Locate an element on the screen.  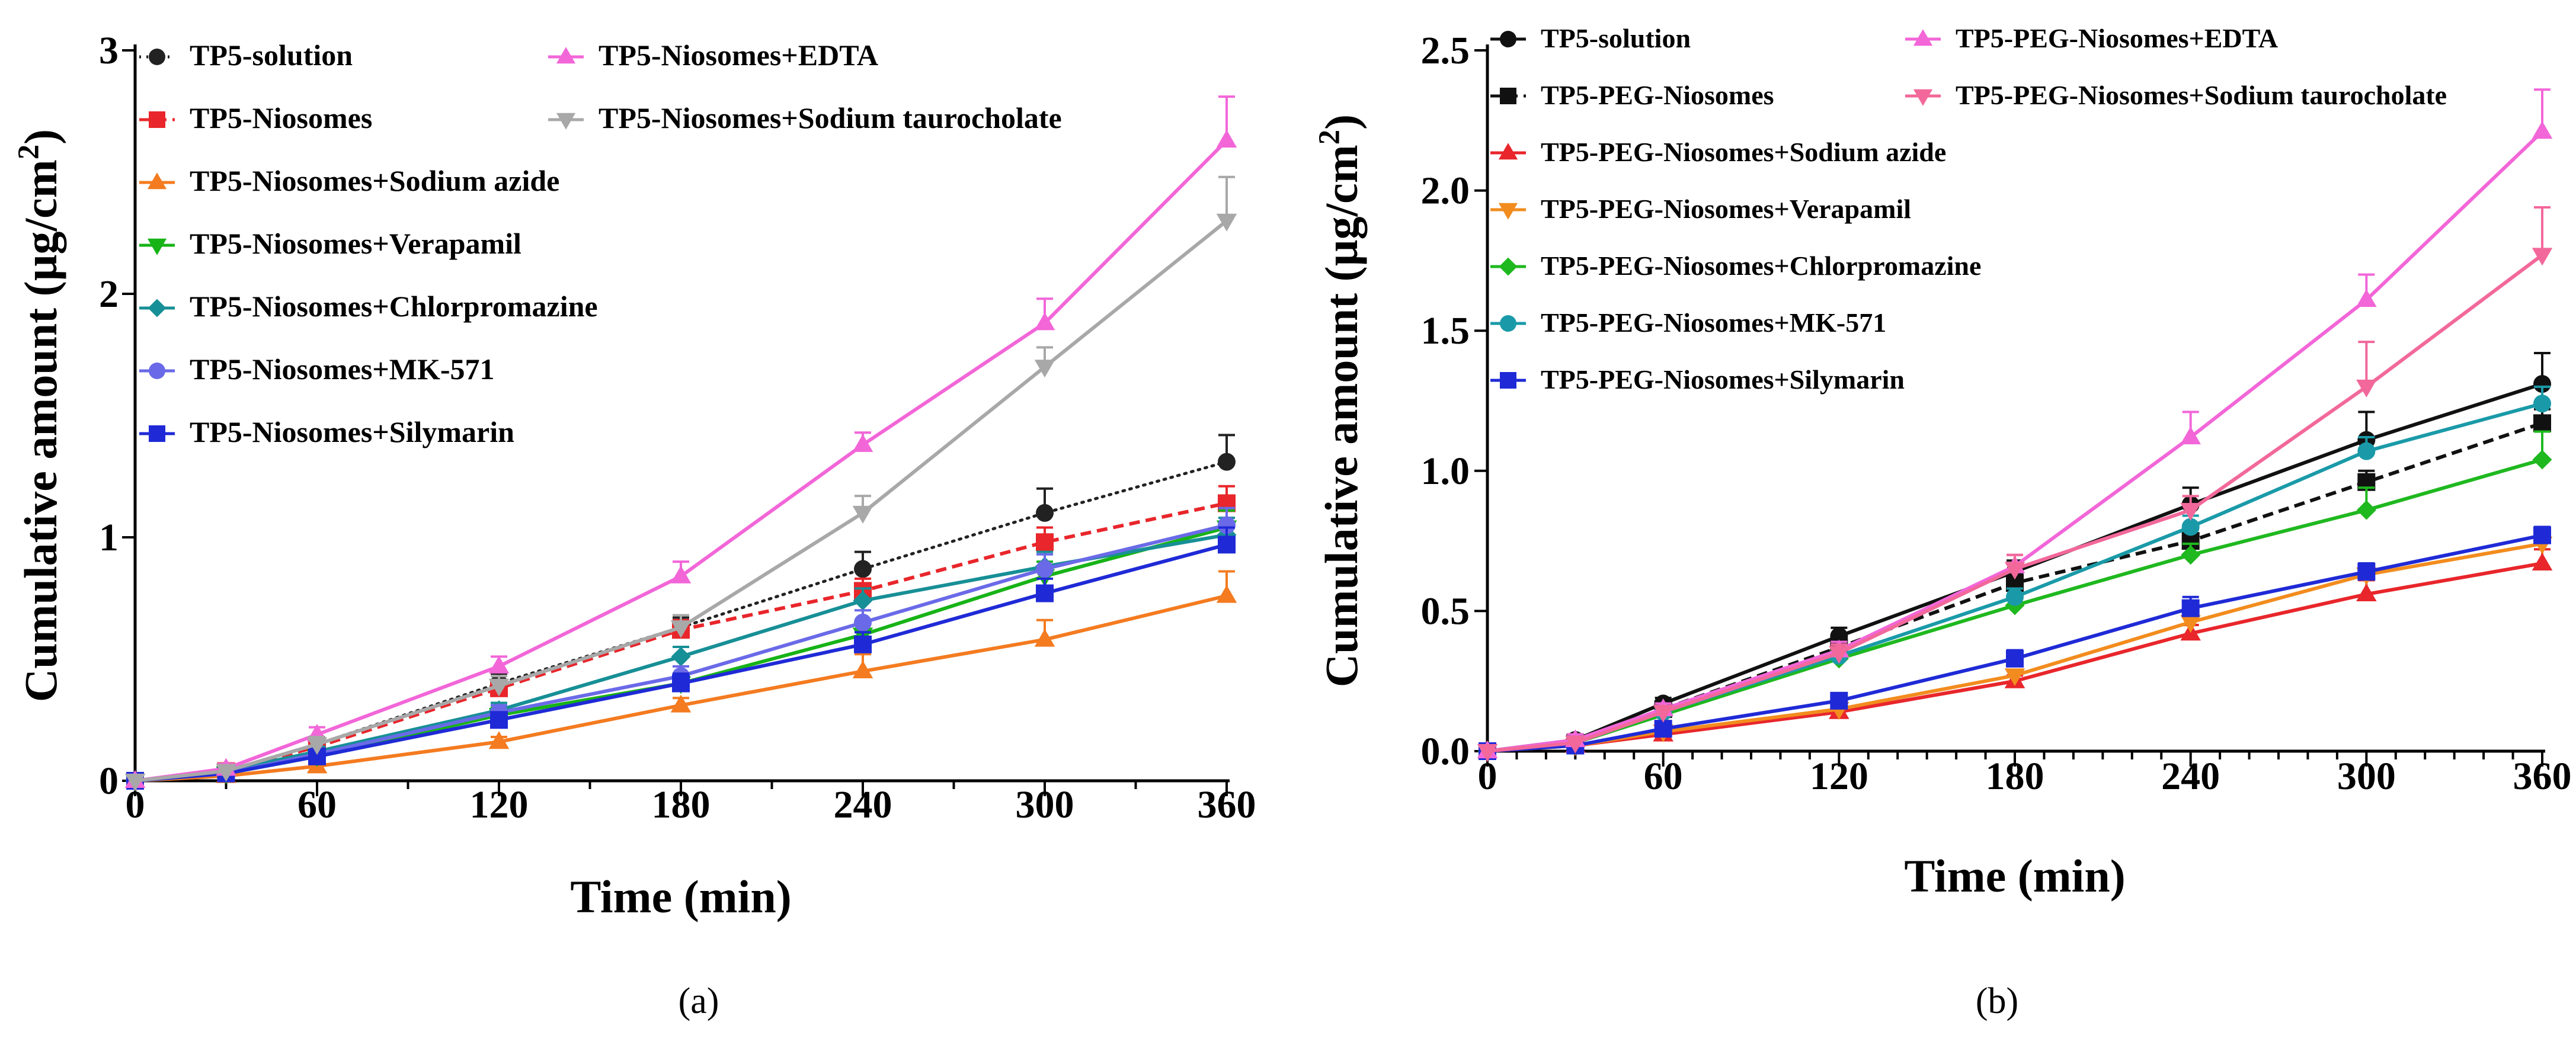
y-tick-label: 3 is located at coordinates (109, 50).